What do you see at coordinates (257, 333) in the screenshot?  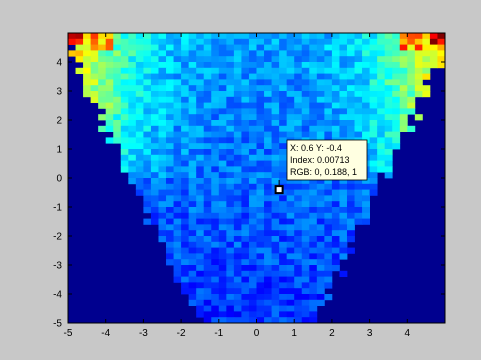 I see `x-tick-label: 0` at bounding box center [257, 333].